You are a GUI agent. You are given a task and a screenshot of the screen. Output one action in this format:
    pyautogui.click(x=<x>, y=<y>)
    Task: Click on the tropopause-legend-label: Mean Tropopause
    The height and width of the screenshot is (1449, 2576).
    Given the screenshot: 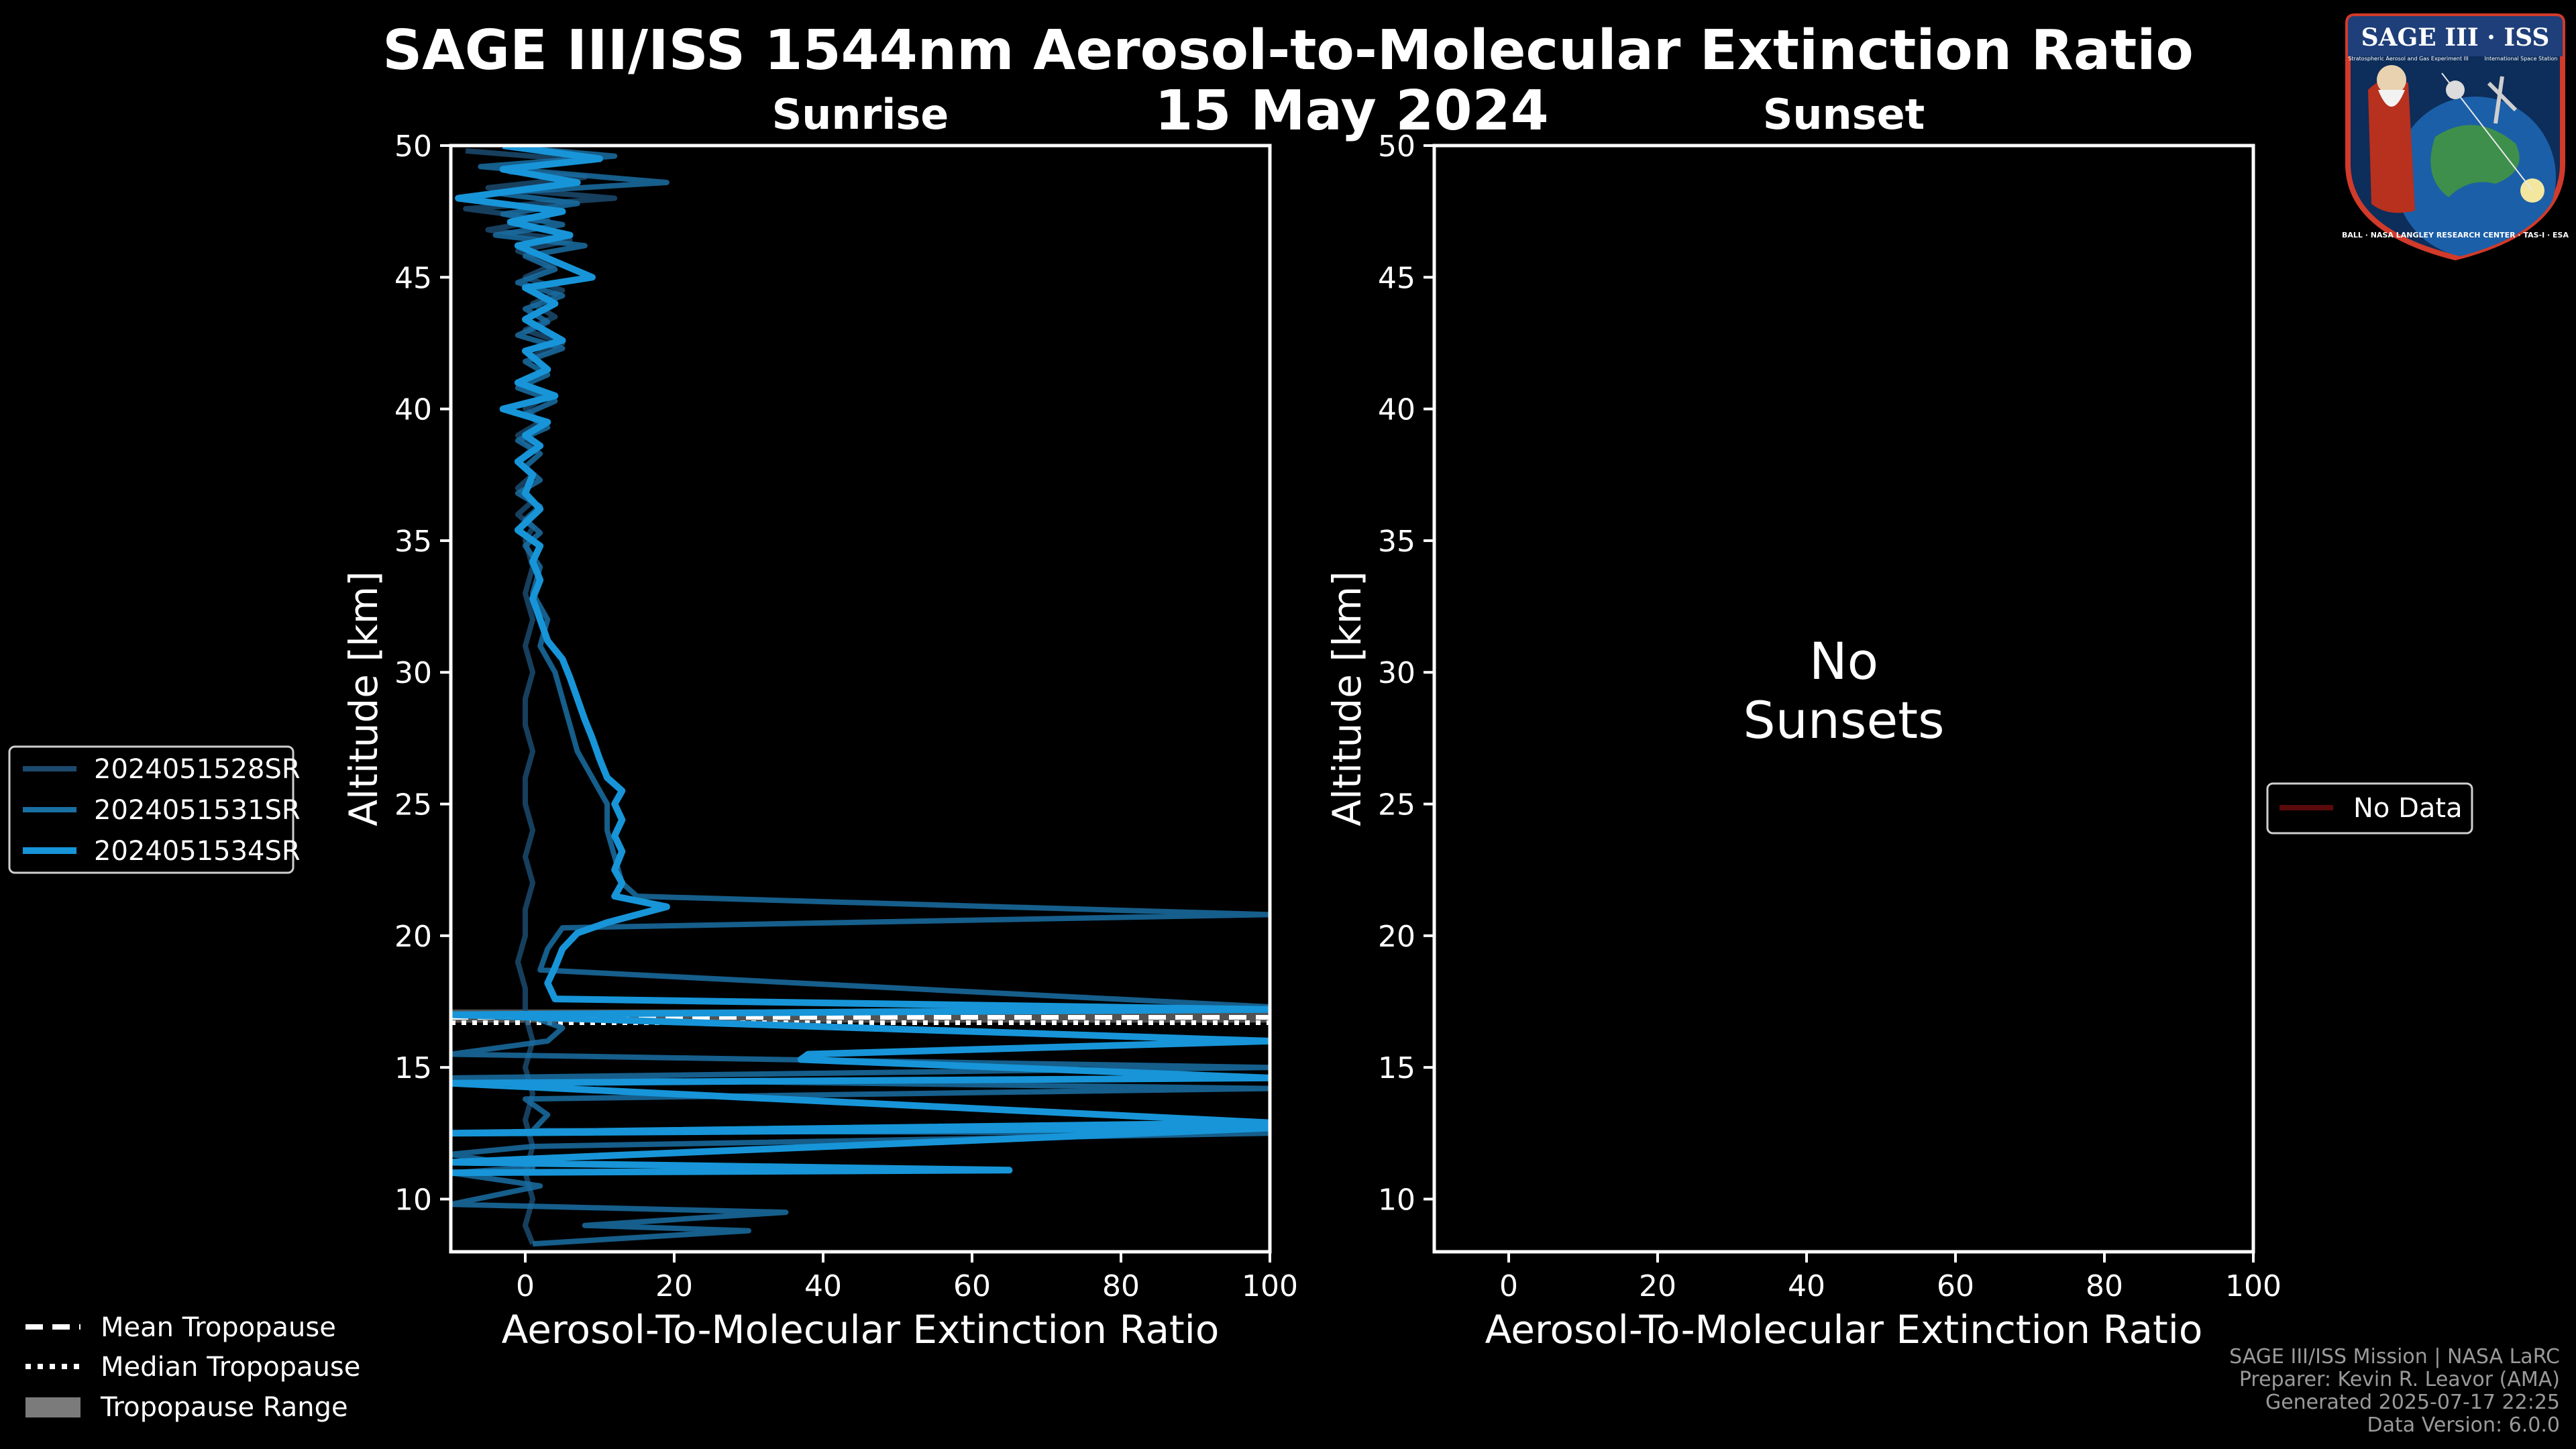 What is the action you would take?
    pyautogui.click(x=218, y=1327)
    